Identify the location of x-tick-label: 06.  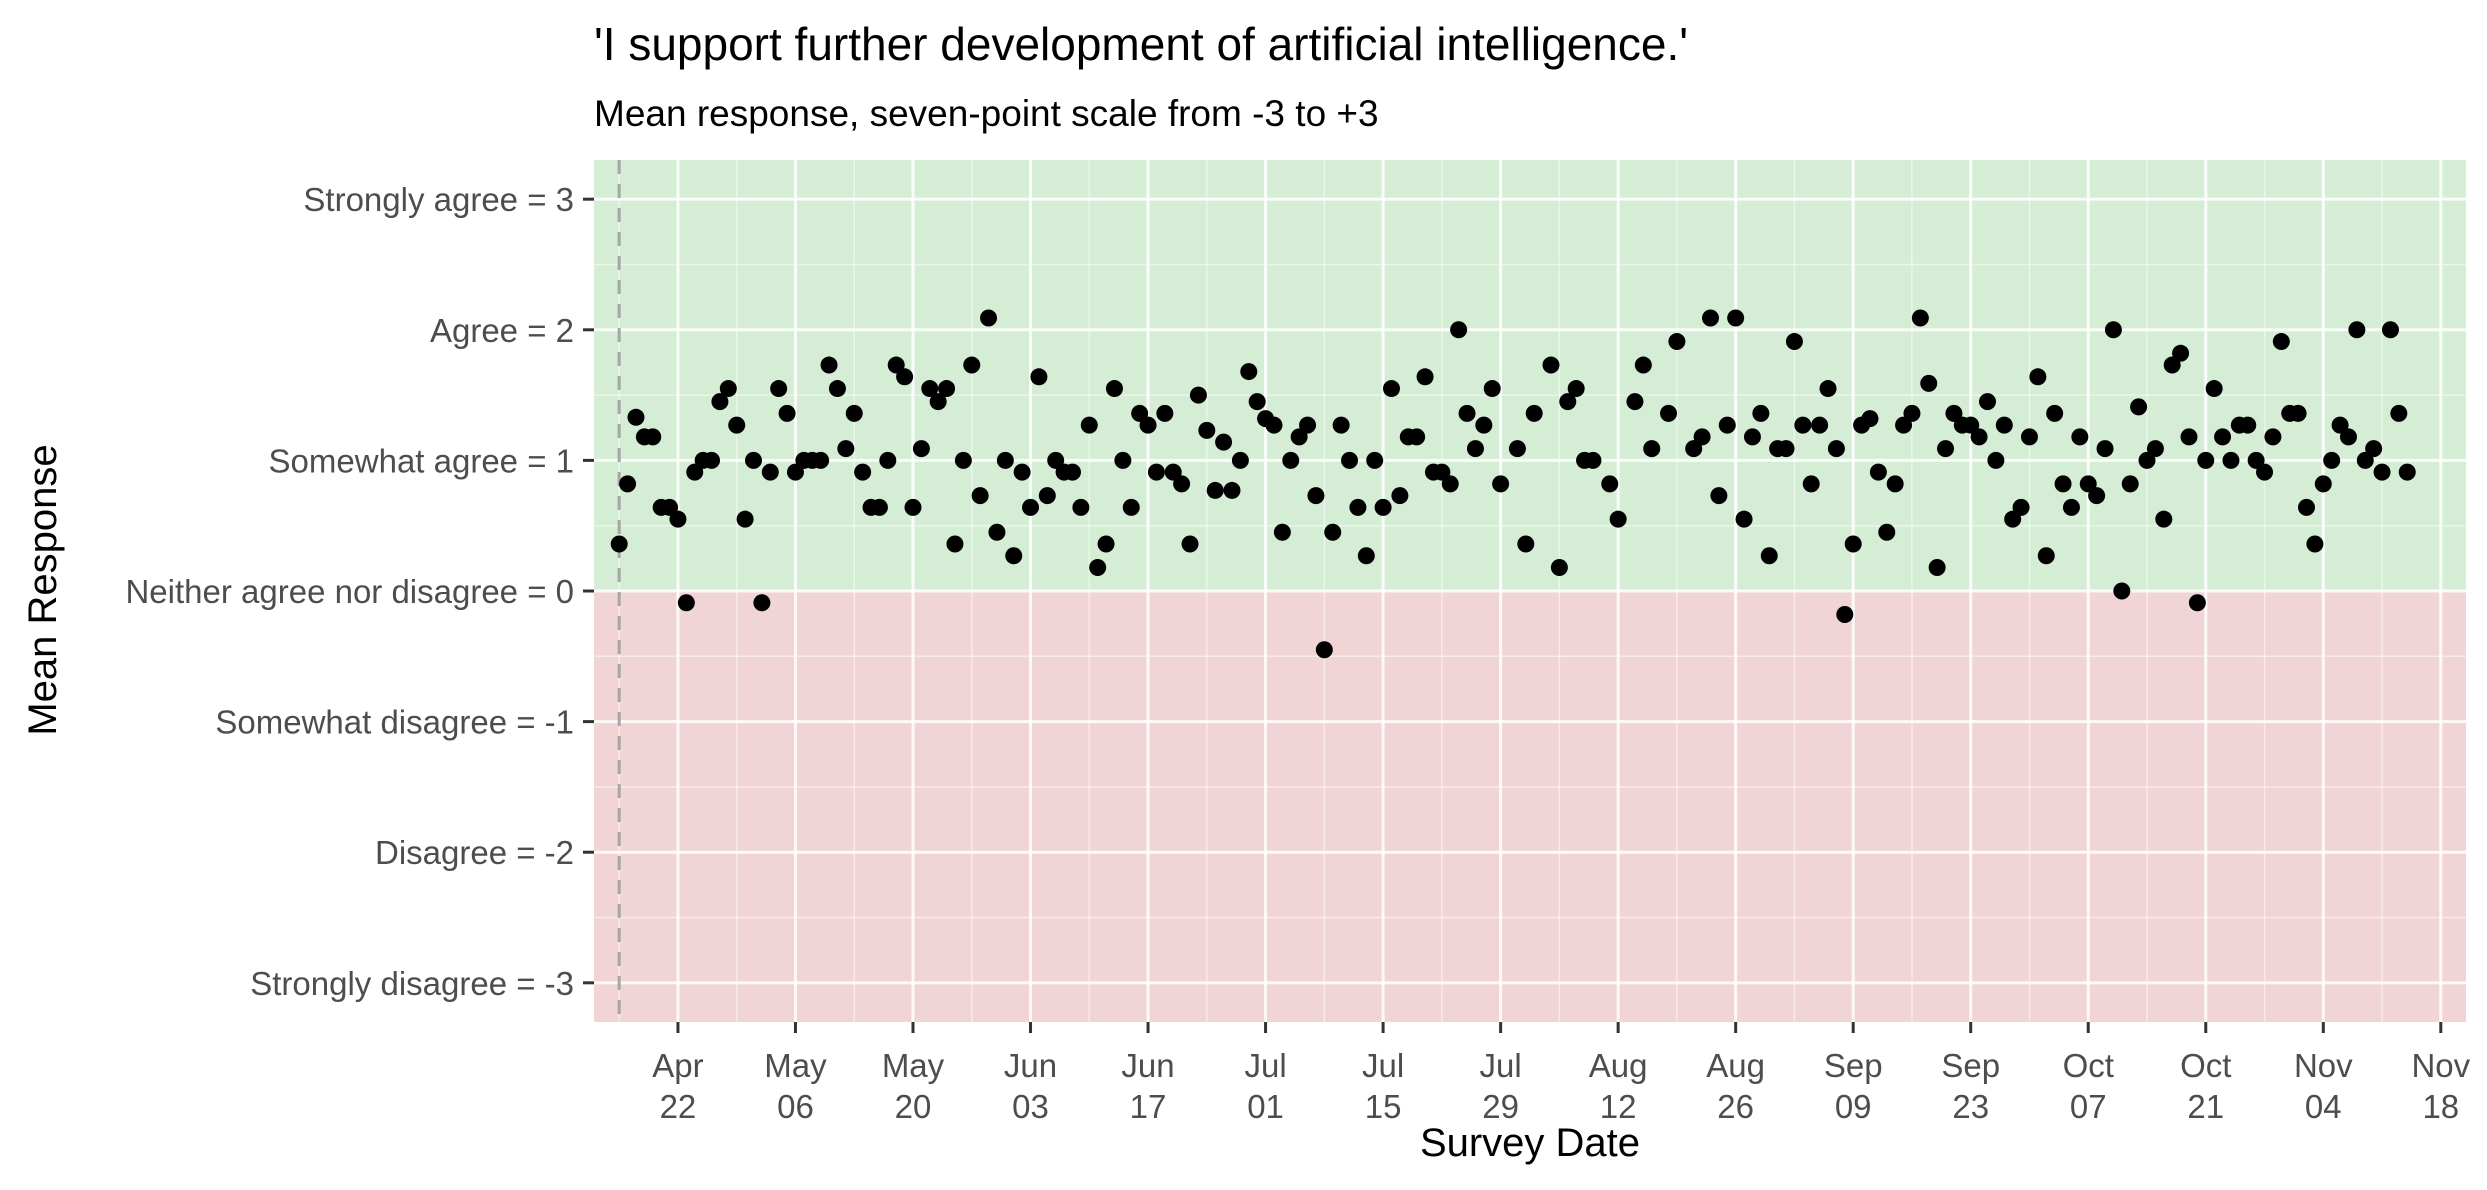
(795, 1106).